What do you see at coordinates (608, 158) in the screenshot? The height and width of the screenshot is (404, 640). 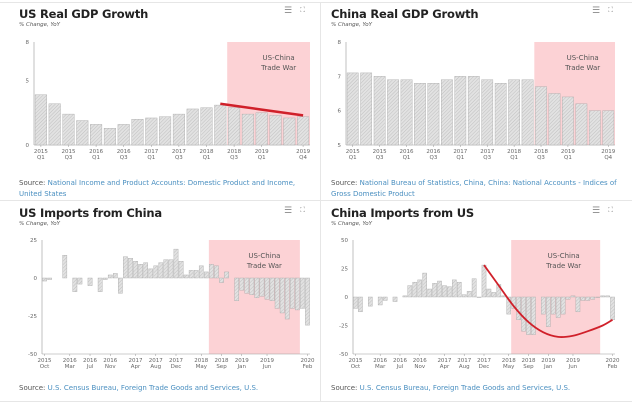 I see `x-tick-label: Q4` at bounding box center [608, 158].